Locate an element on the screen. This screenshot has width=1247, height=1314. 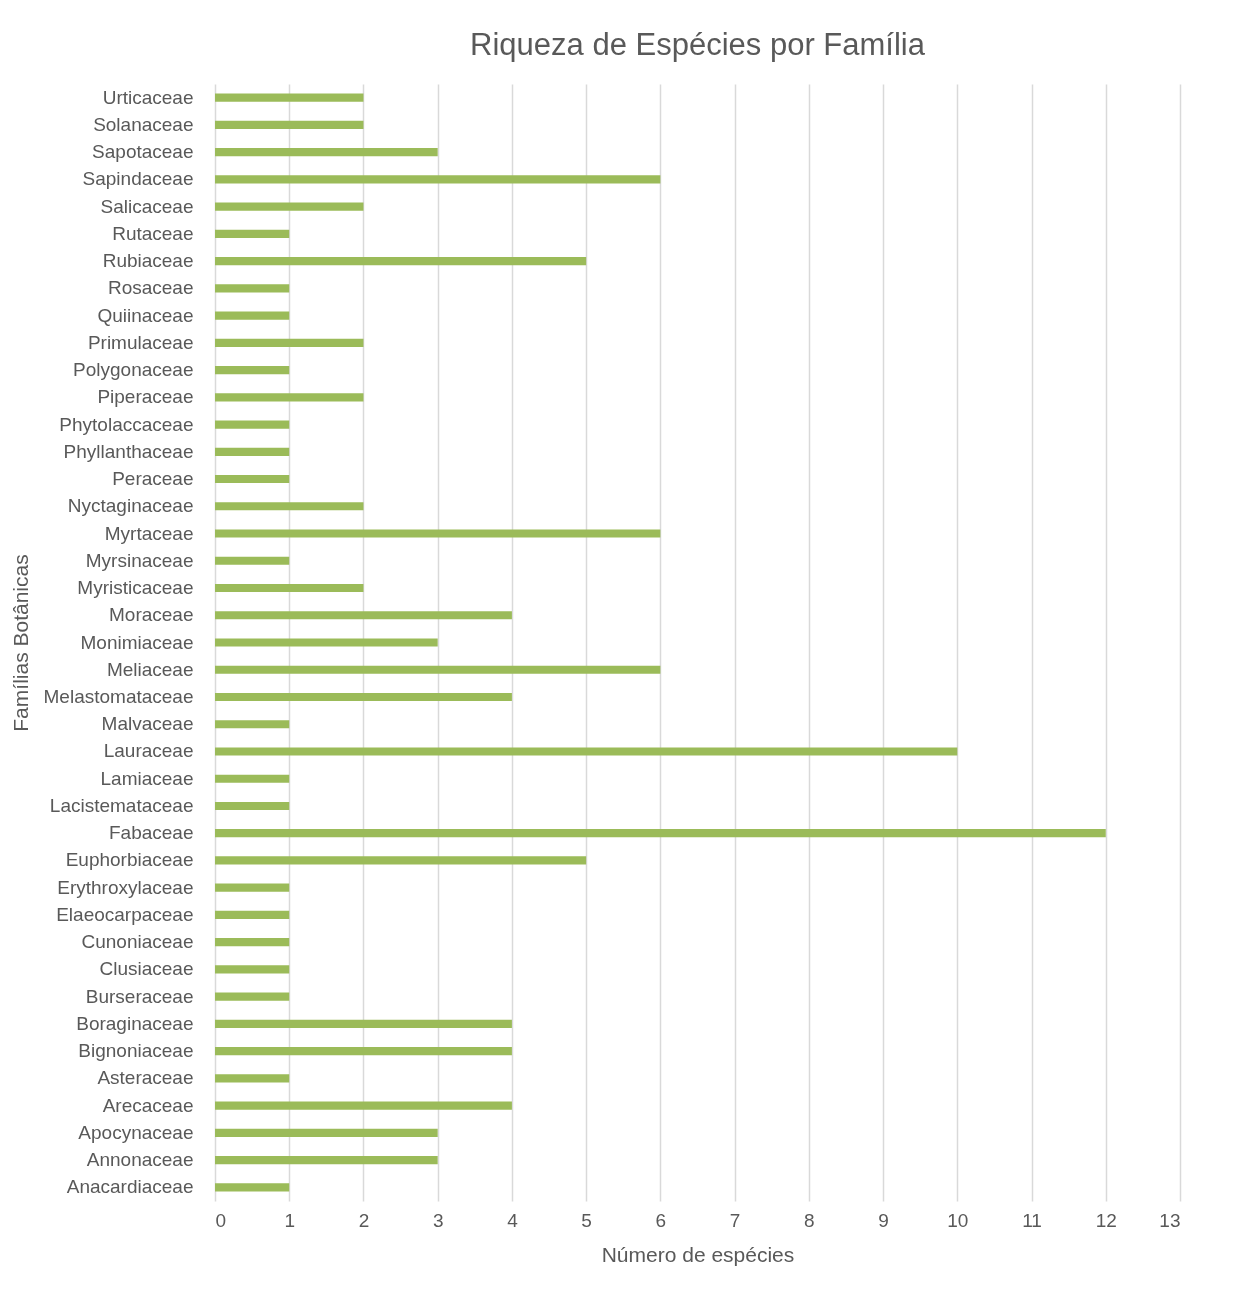
y-tick-label: Malvaceae is located at coordinates (147, 724).